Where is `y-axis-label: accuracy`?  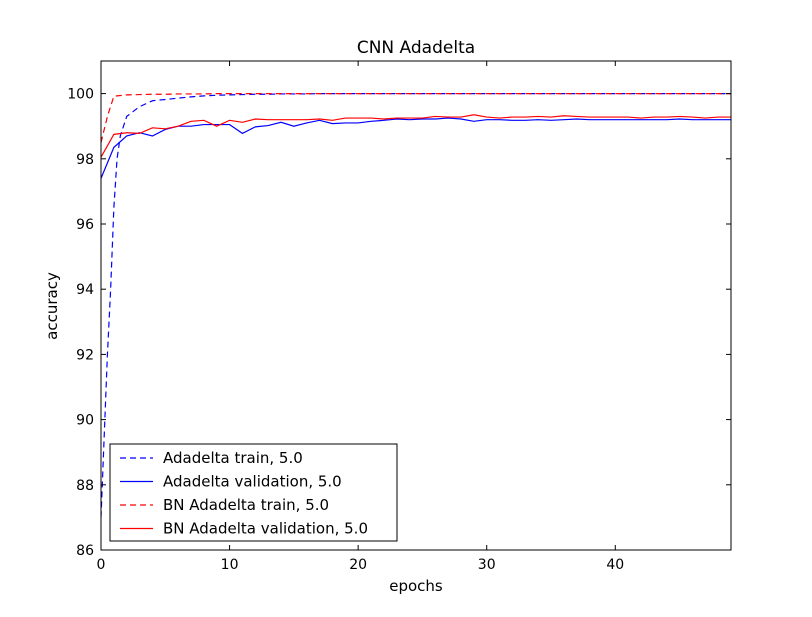
y-axis-label: accuracy is located at coordinates (52, 306).